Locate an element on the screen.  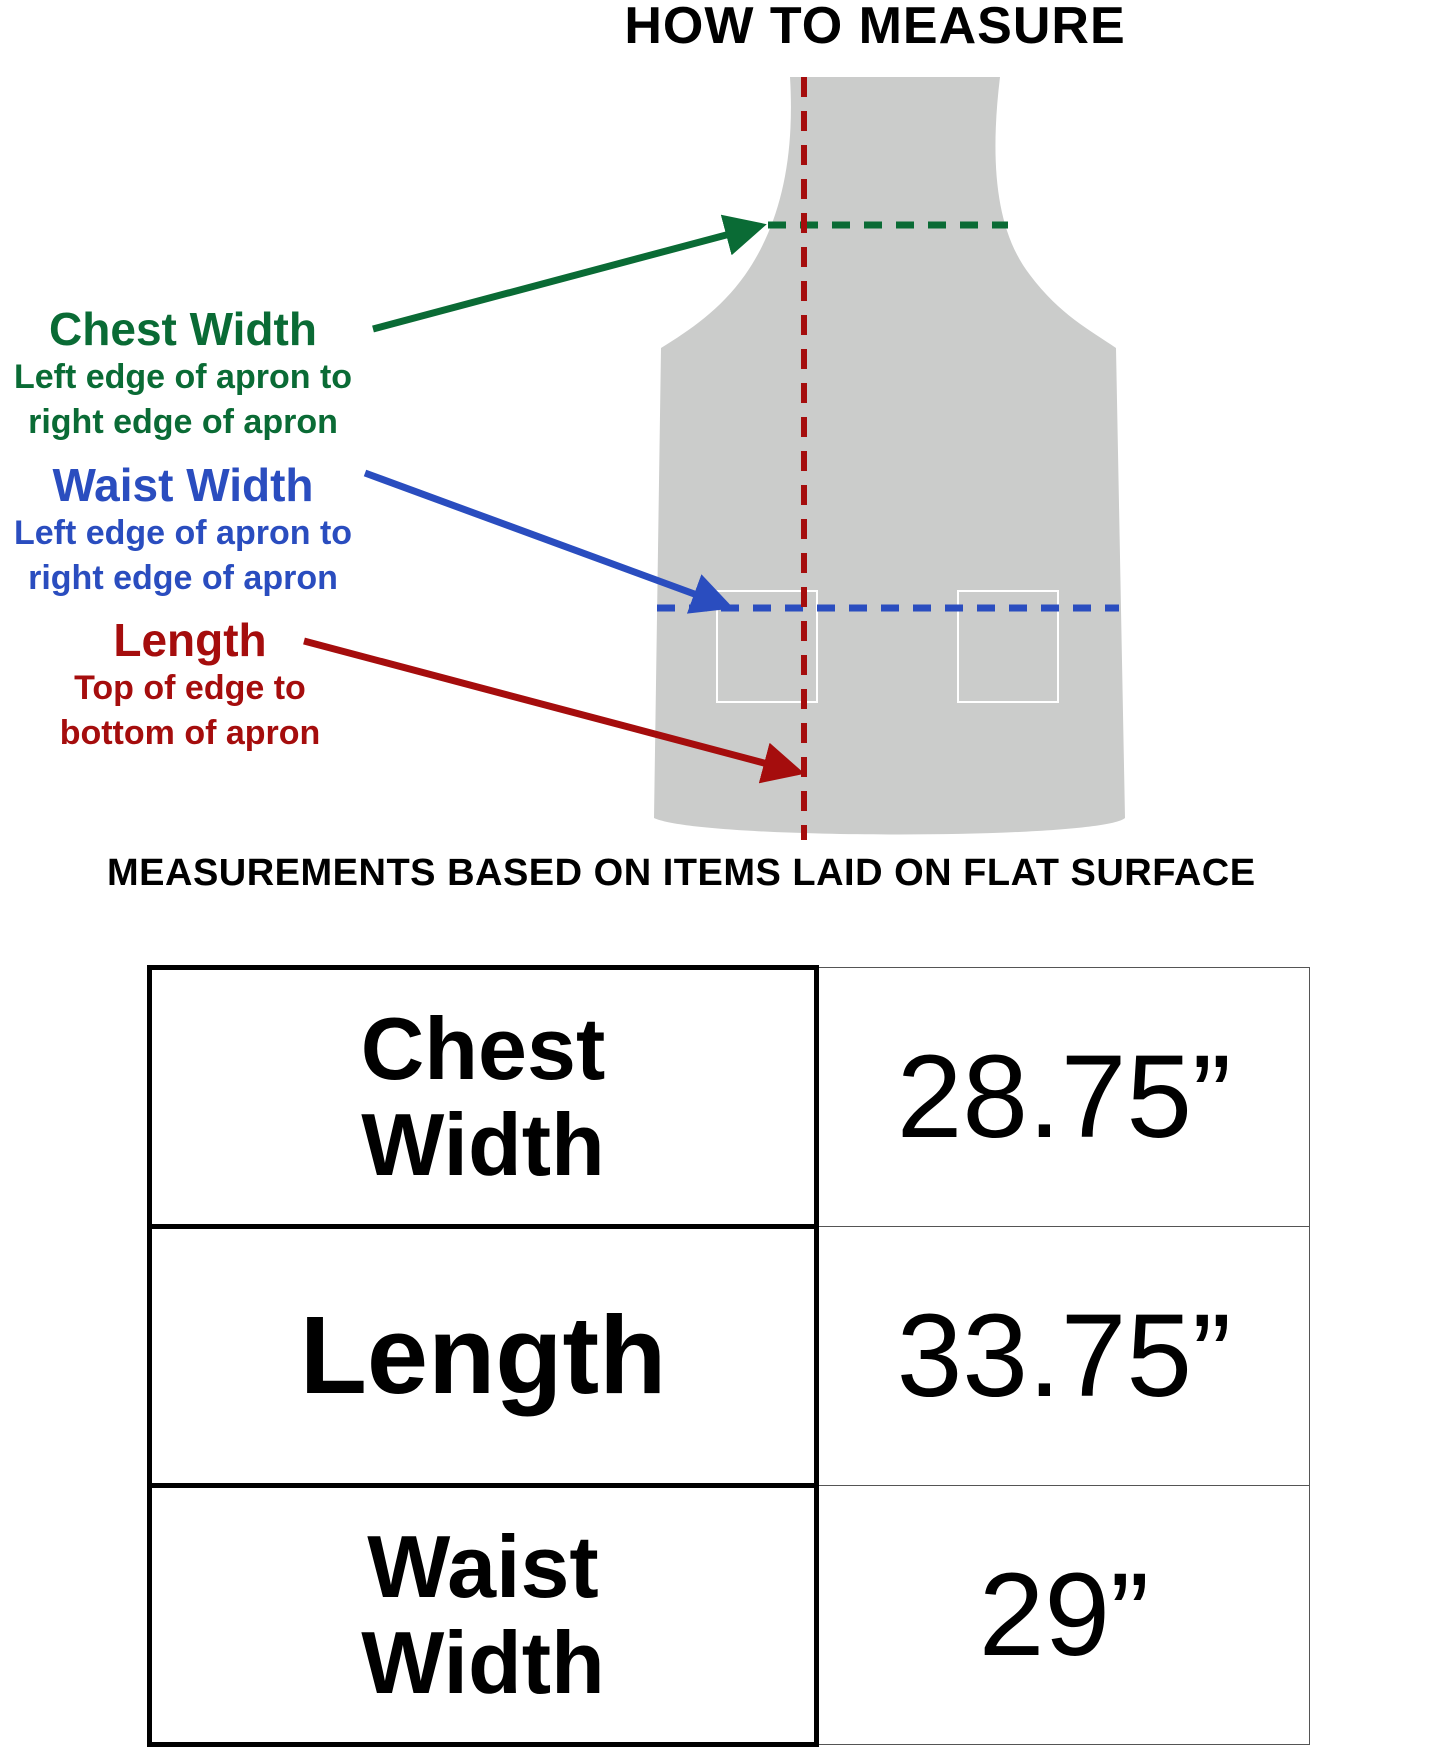
page-title: HOW TO MEASURE is located at coordinates (875, 27).